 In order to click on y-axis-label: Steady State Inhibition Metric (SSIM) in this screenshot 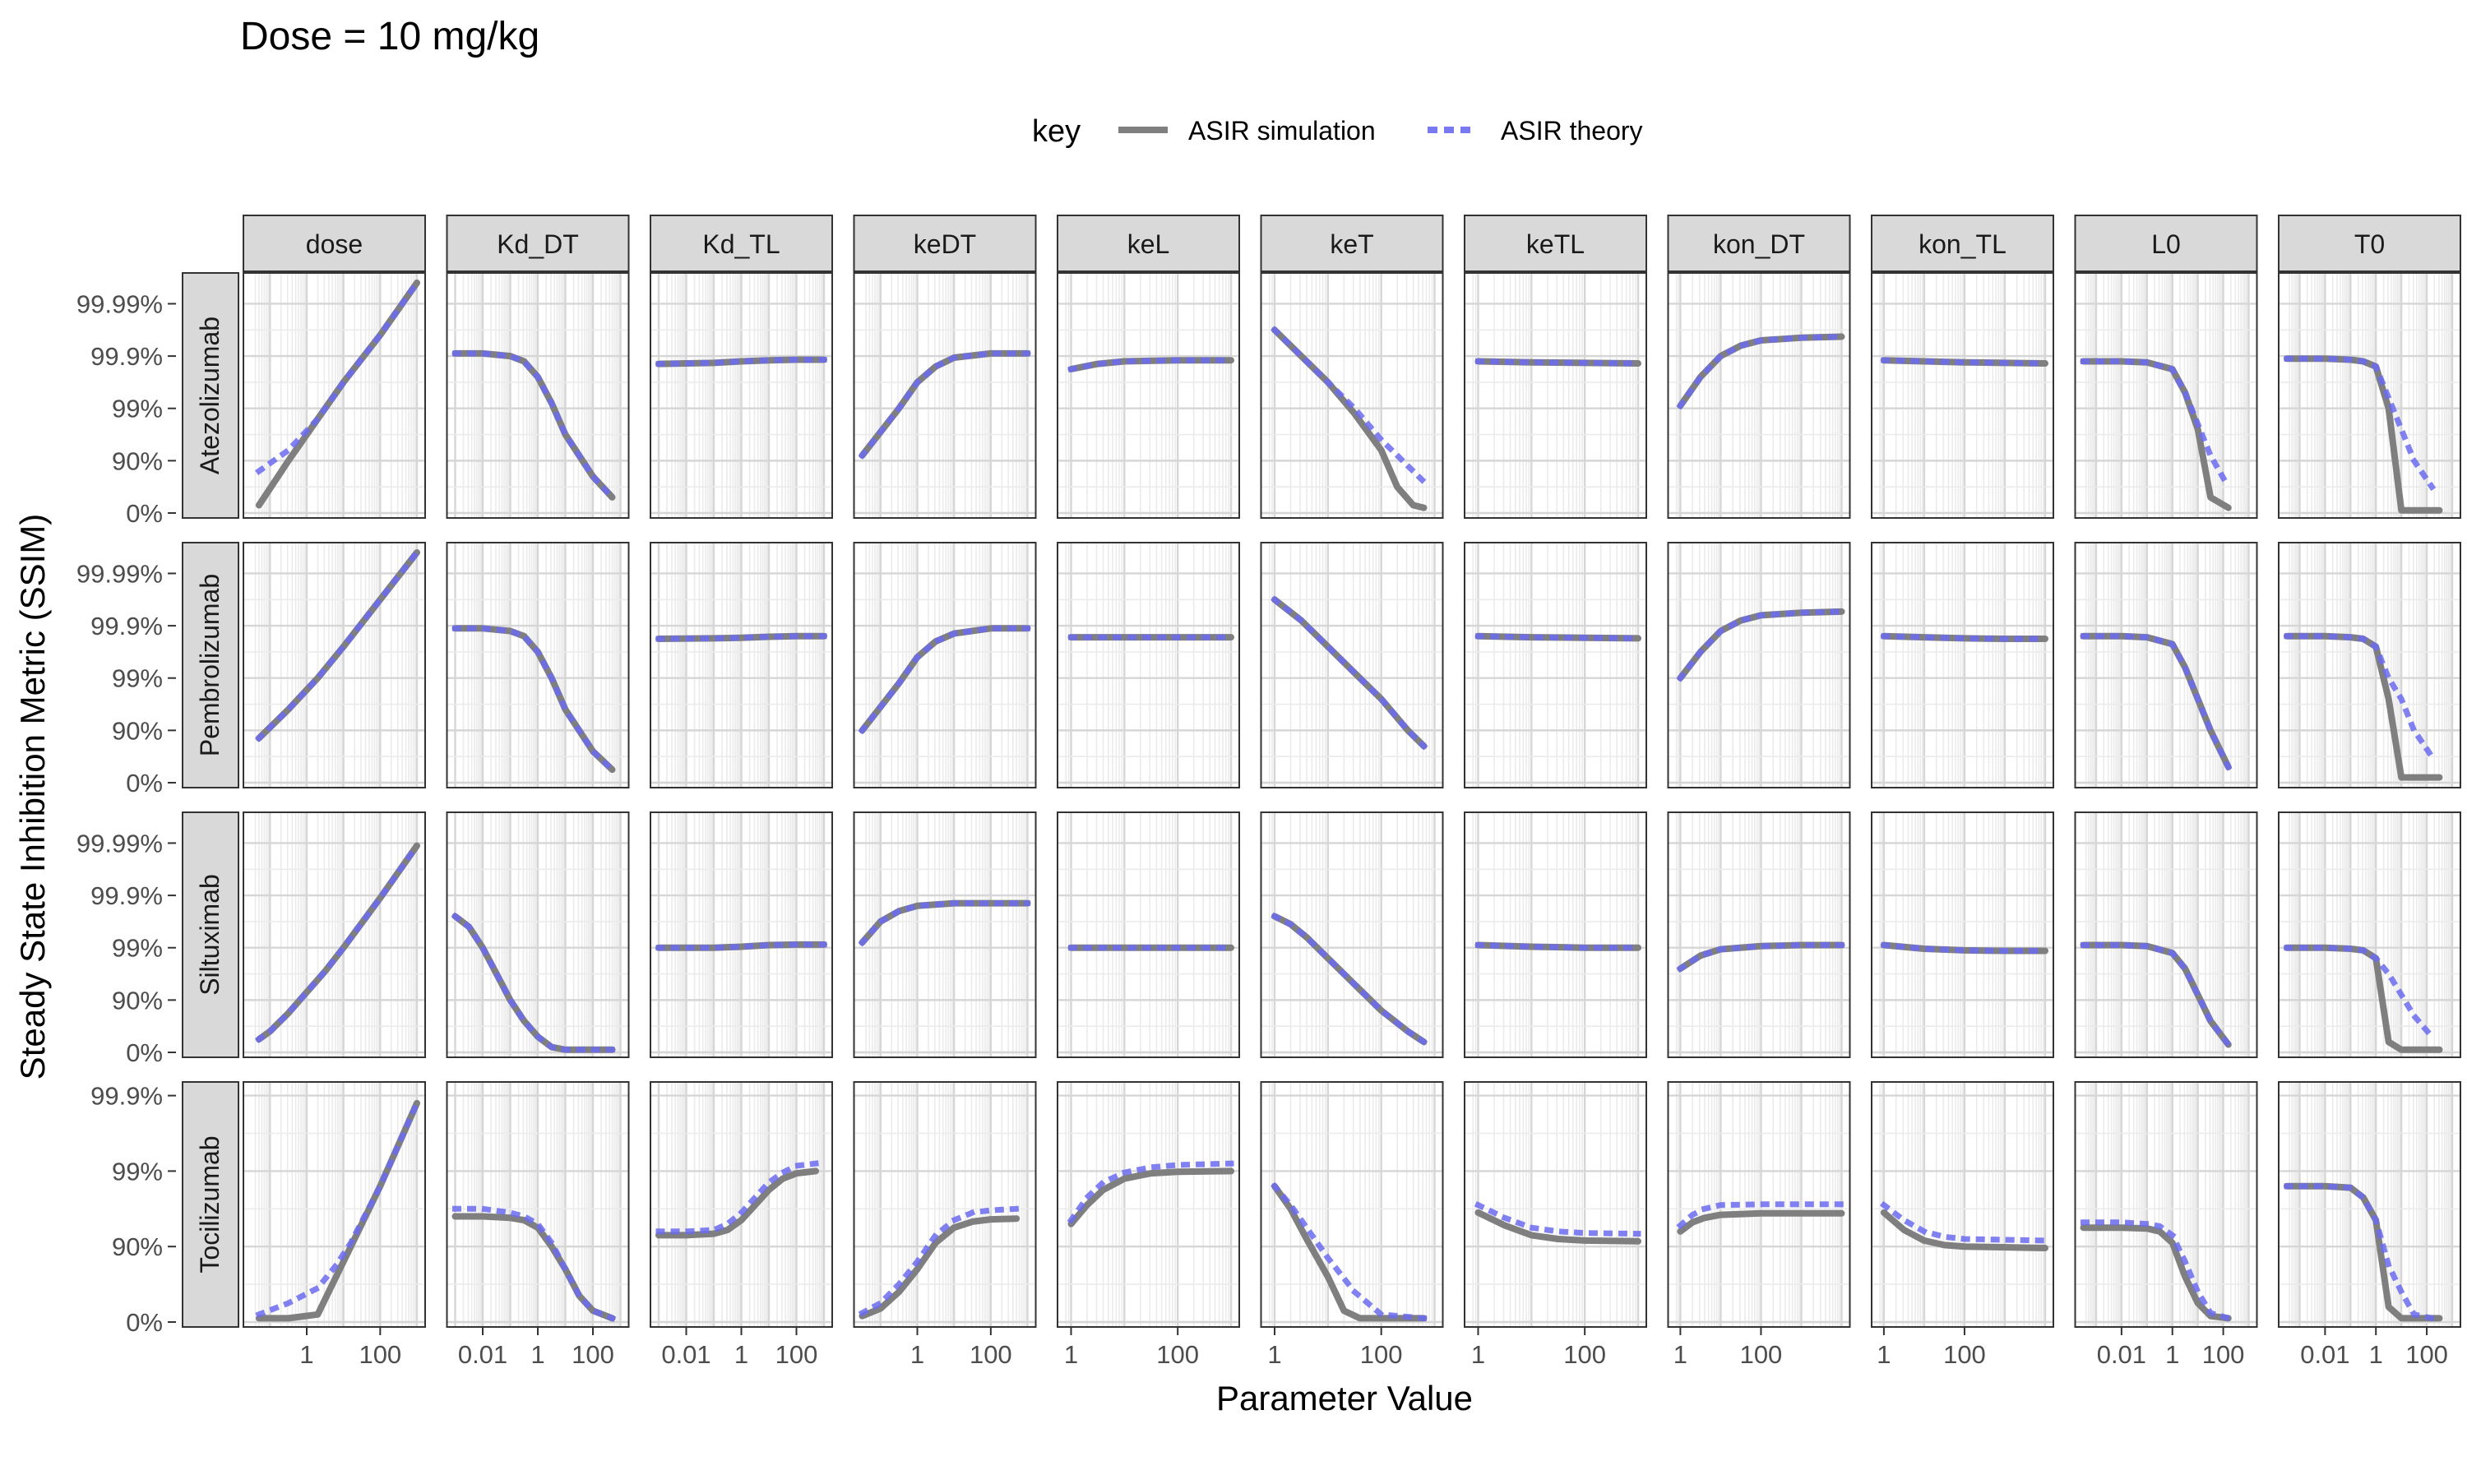, I will do `click(32, 797)`.